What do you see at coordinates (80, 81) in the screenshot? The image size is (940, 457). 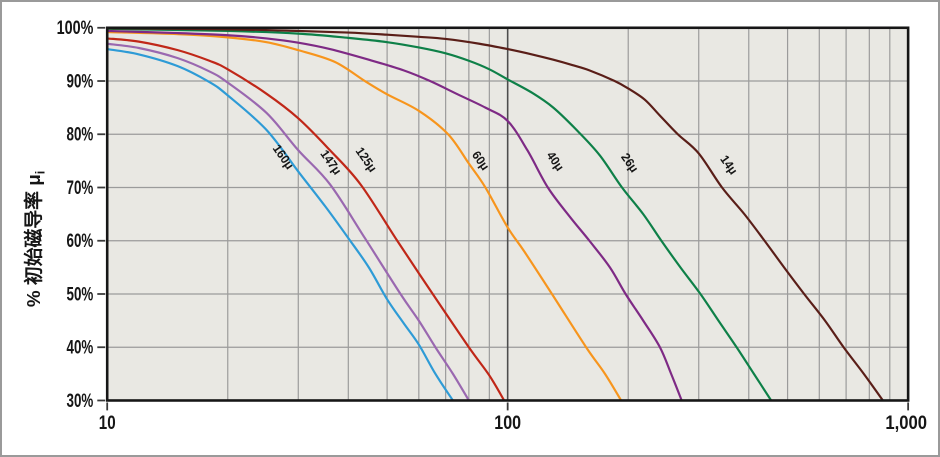 I see `y-tick-label: 90%` at bounding box center [80, 81].